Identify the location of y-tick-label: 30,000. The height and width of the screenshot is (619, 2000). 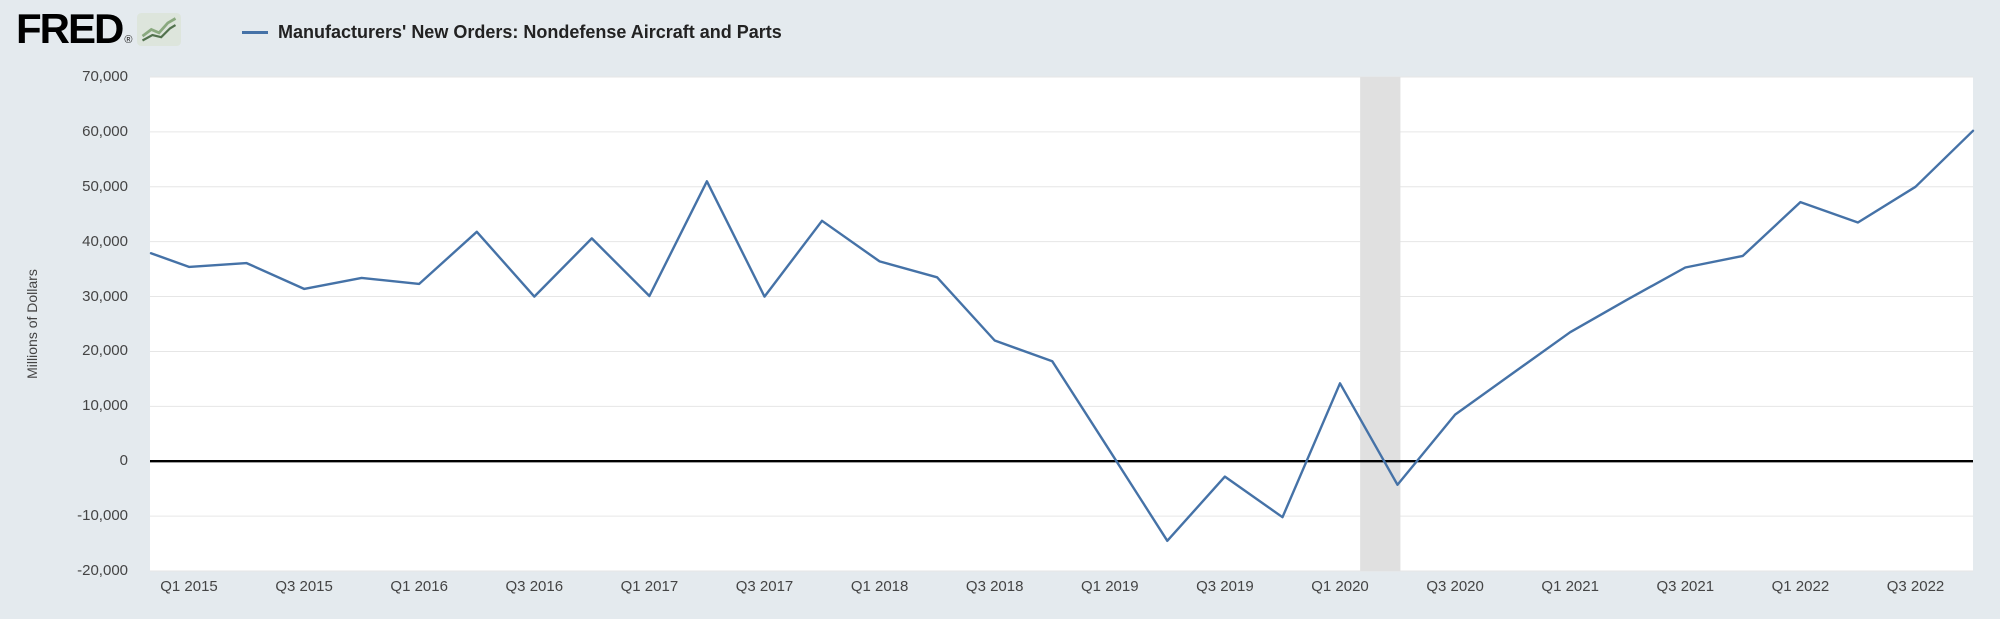
(105, 296).